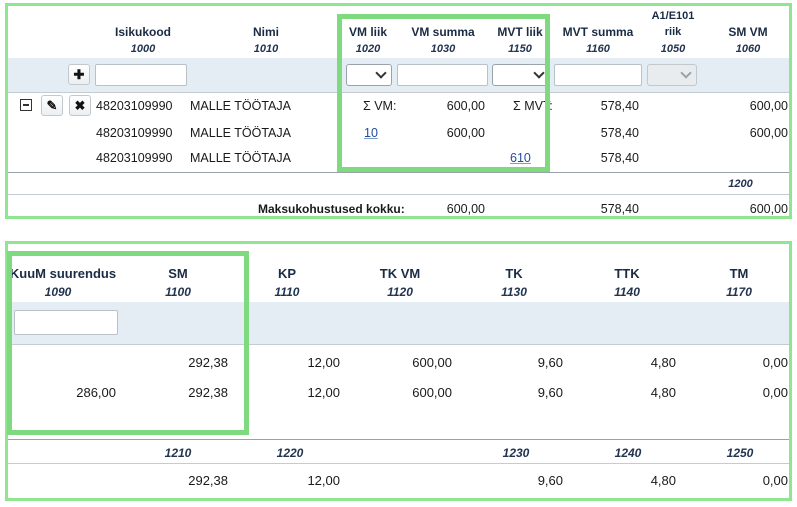 This screenshot has width=797, height=507. Describe the element at coordinates (740, 184) in the screenshot. I see `code-1200: 1200` at that location.